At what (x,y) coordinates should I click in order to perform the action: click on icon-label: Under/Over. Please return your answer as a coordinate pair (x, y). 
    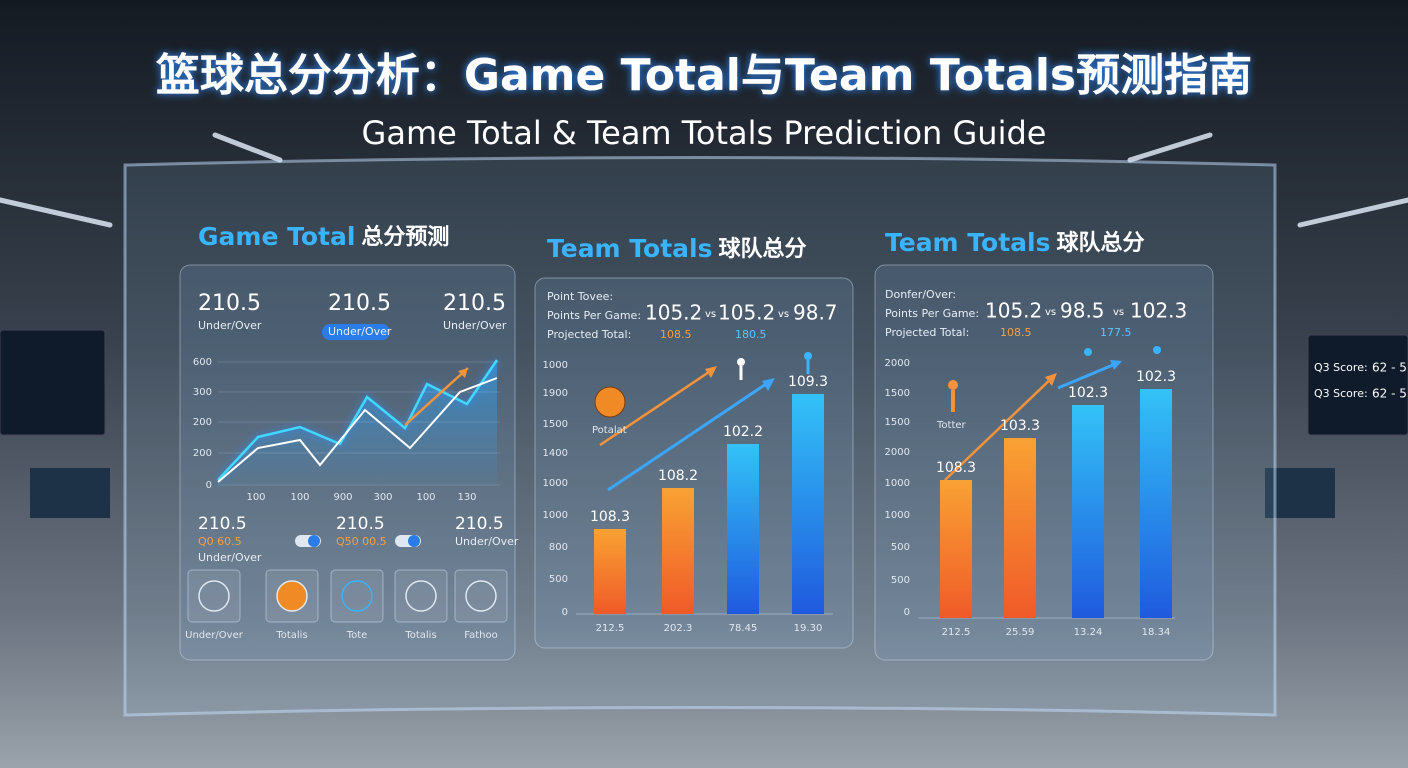
    Looking at the image, I should click on (214, 635).